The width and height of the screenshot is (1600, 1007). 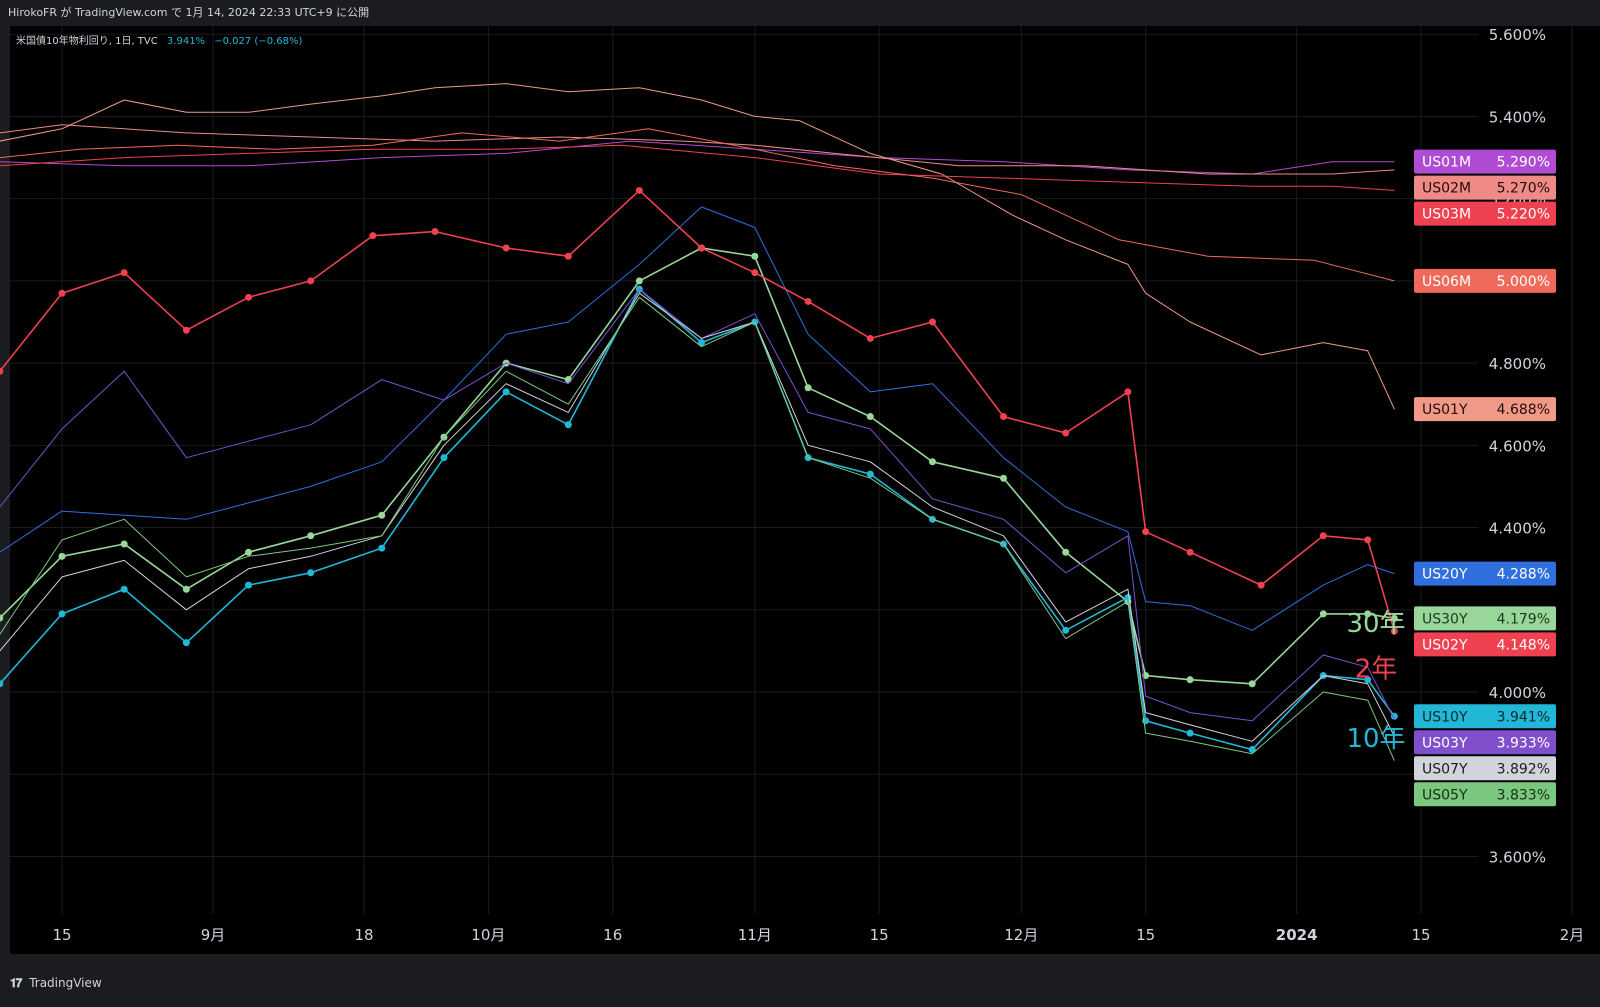 What do you see at coordinates (1445, 619) in the screenshot?
I see `badge-name: US30Y` at bounding box center [1445, 619].